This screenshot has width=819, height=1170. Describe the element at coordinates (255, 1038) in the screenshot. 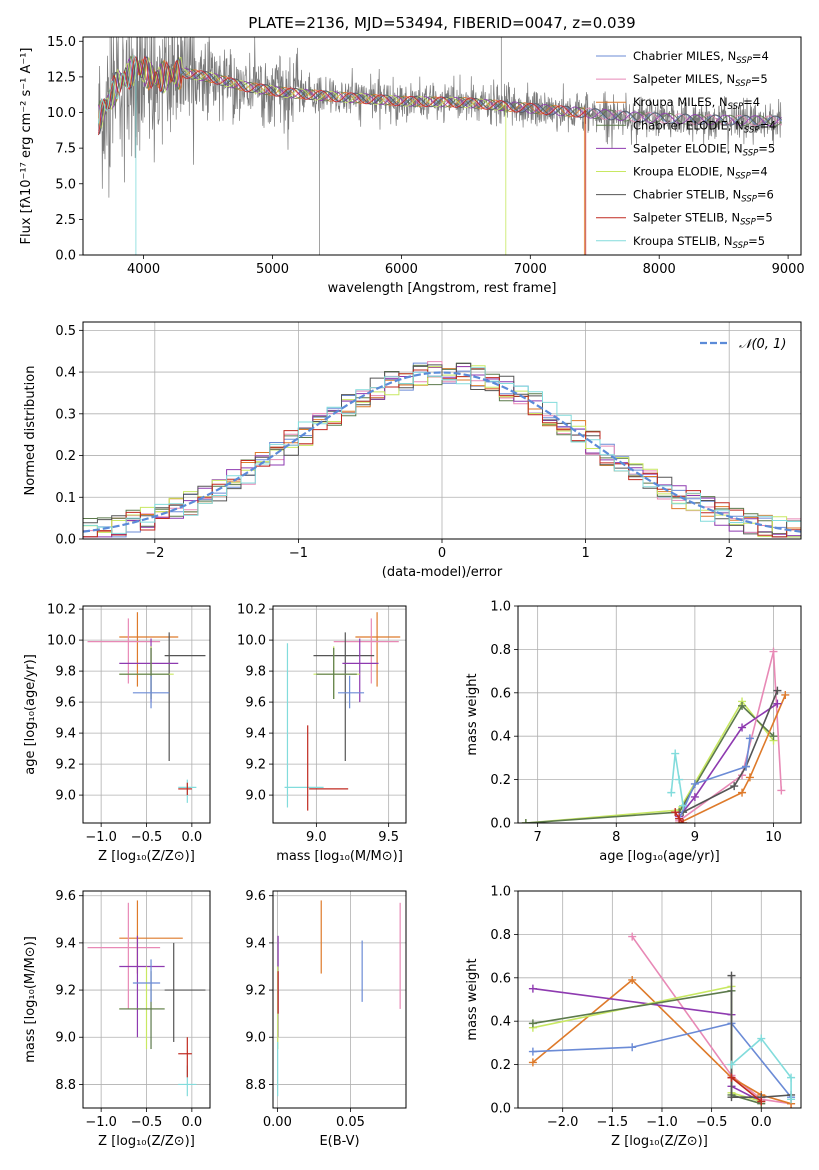

I see `y-tick-label: 9.0` at that location.